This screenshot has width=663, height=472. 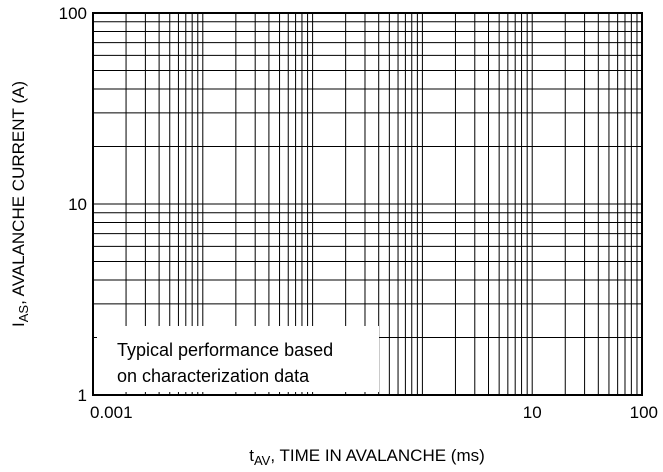 I want to click on y-axis-title-rest: , AVALANCHE CURRENT (A), so click(x=18, y=193).